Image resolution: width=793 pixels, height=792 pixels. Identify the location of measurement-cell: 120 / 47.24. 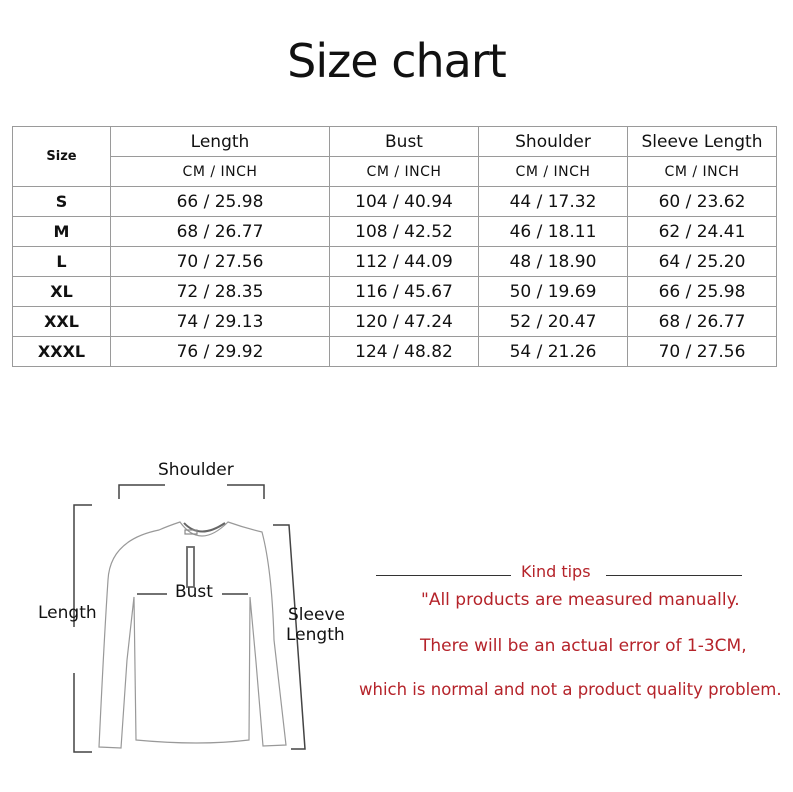
(404, 321).